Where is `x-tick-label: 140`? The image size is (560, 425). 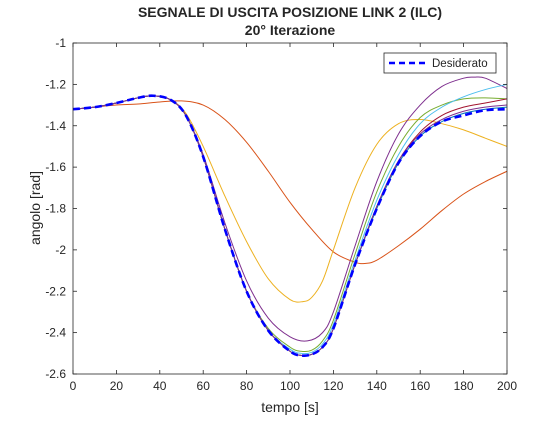 x-tick-label: 140 is located at coordinates (377, 386).